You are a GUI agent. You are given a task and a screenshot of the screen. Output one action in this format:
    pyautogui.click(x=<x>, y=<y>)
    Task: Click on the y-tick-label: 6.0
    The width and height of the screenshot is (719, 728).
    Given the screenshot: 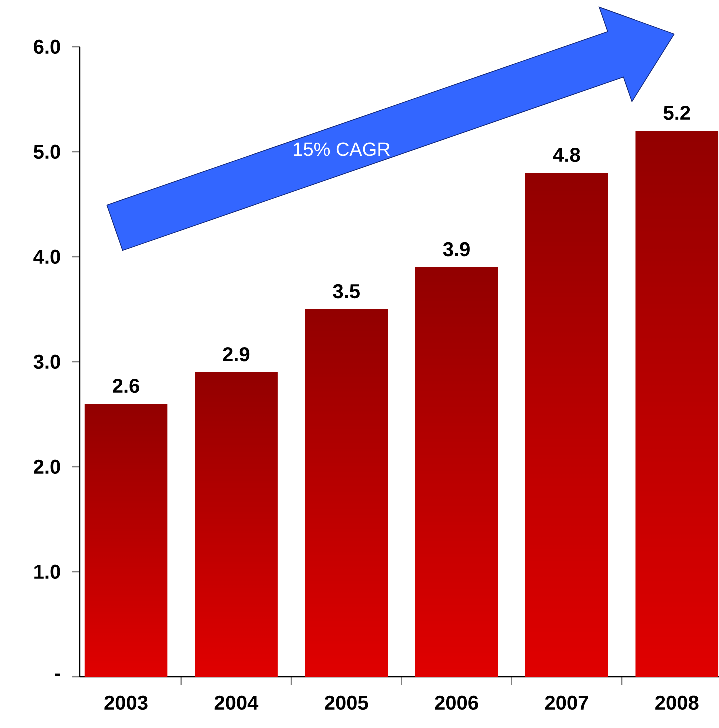 What is the action you would take?
    pyautogui.click(x=47, y=47)
    